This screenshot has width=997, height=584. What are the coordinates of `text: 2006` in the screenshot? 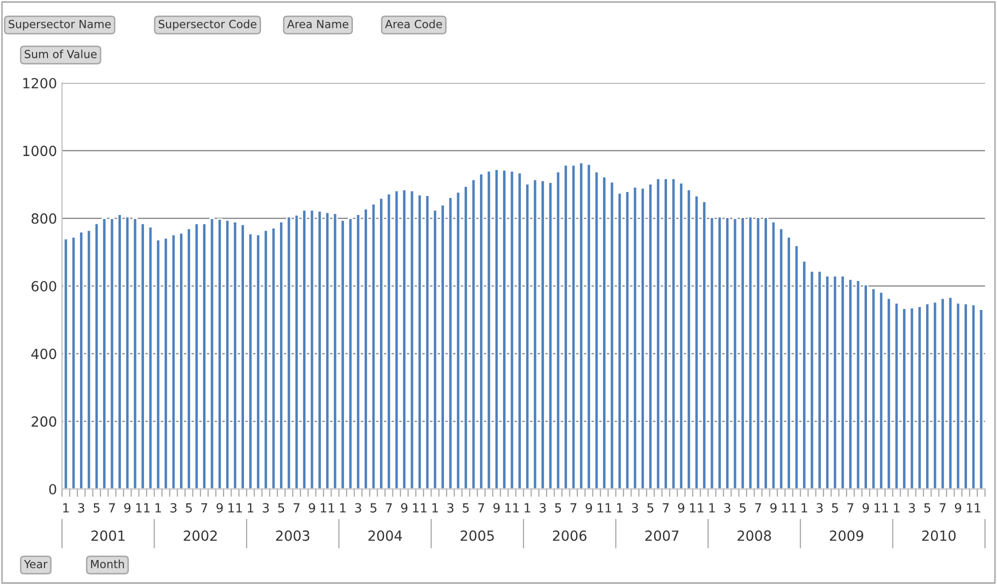 It's located at (569, 535).